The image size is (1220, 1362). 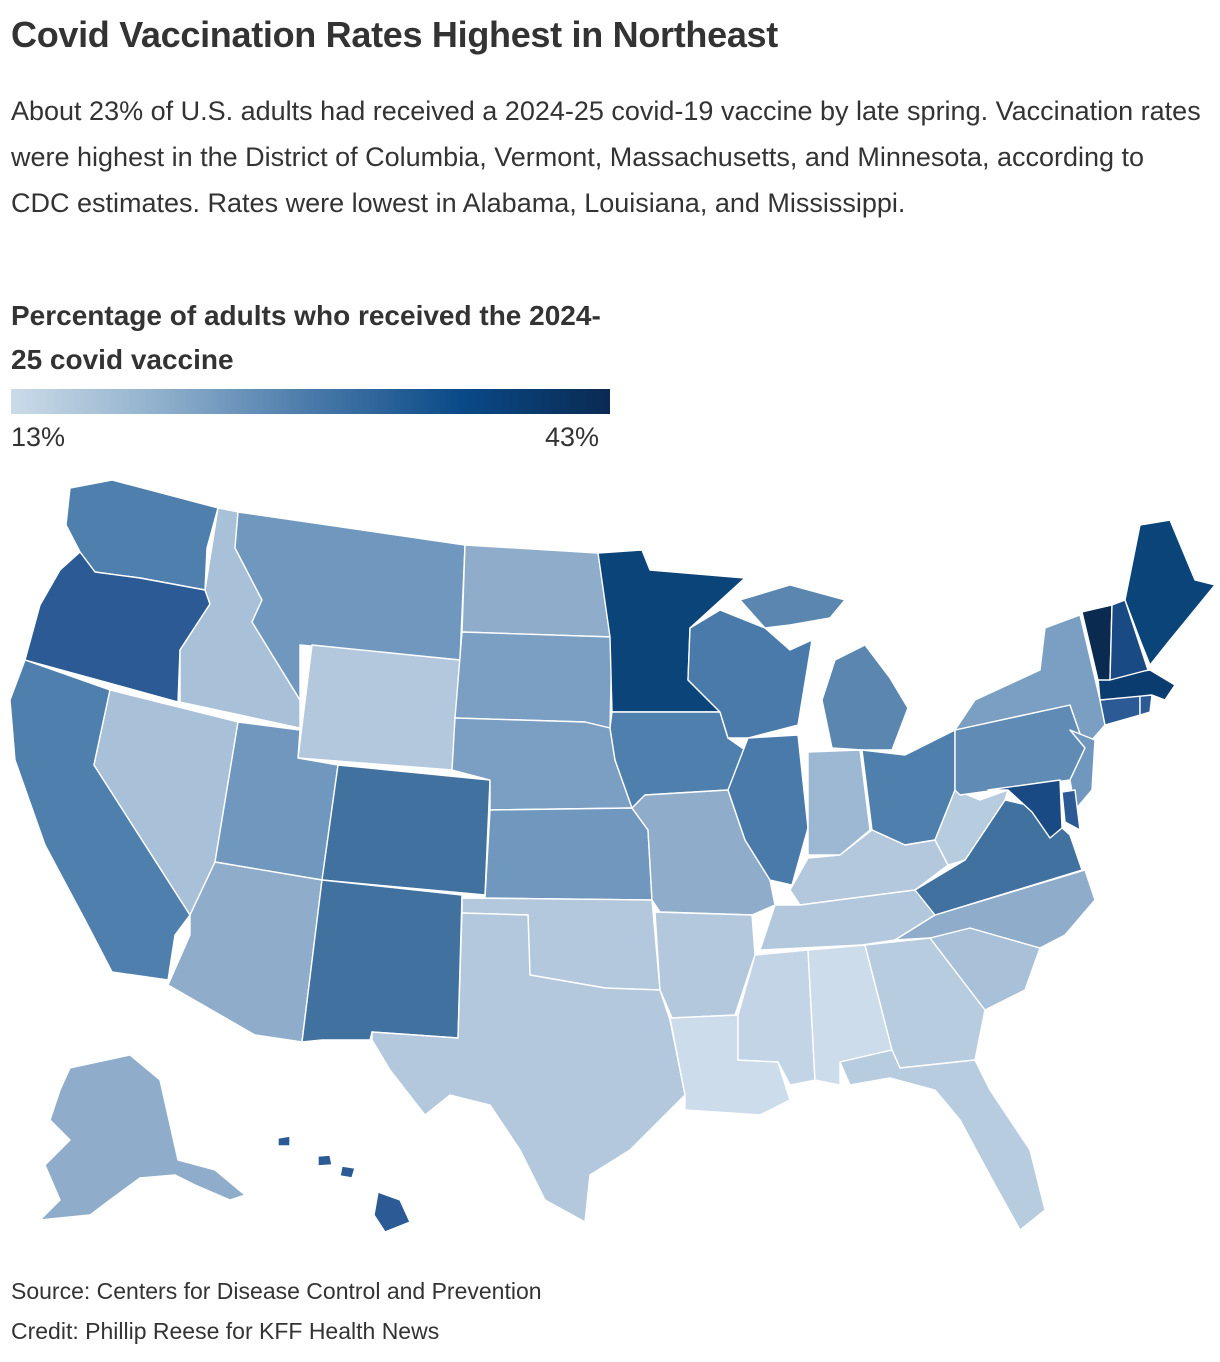 I want to click on state-co, so click(x=406, y=830).